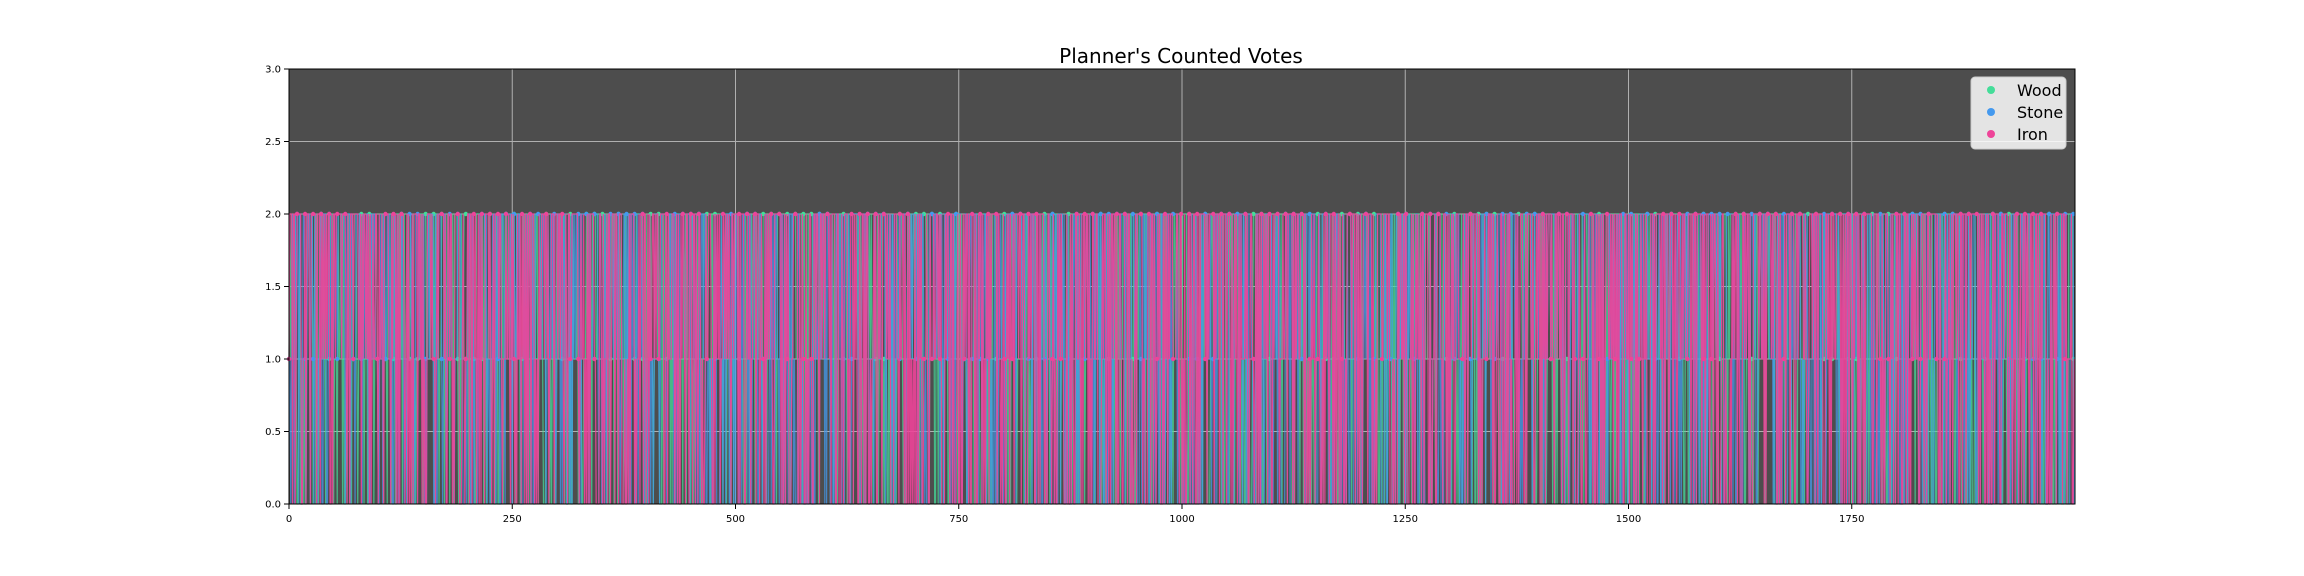  Describe the element at coordinates (735, 519) in the screenshot. I see `x-tick-label: 500` at that location.